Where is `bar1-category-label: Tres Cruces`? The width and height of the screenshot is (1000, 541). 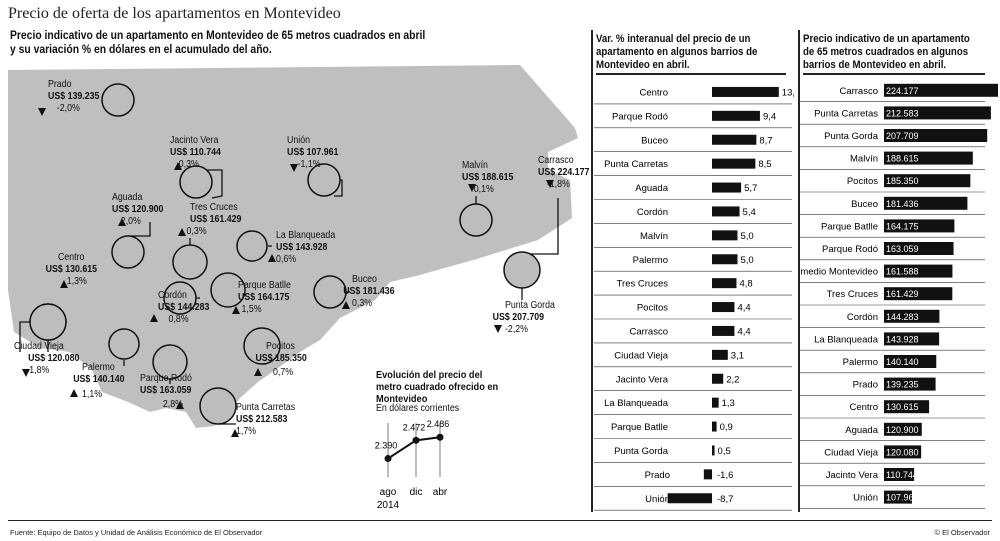
bar1-category-label: Tres Cruces is located at coordinates (643, 284).